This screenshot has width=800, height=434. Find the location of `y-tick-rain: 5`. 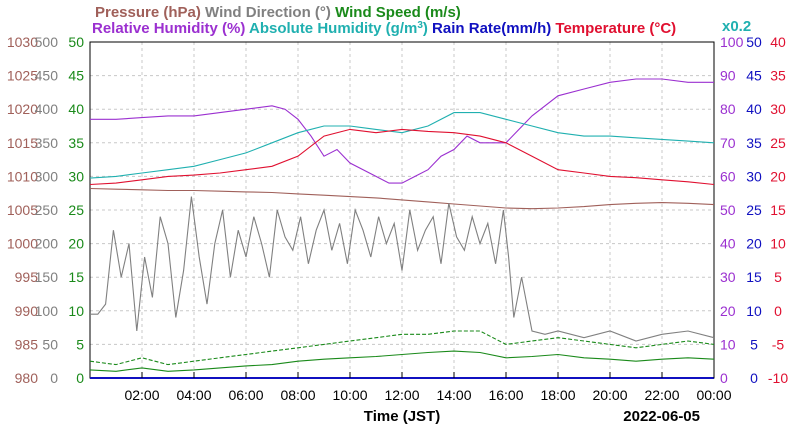

y-tick-rain: 5 is located at coordinates (754, 344).